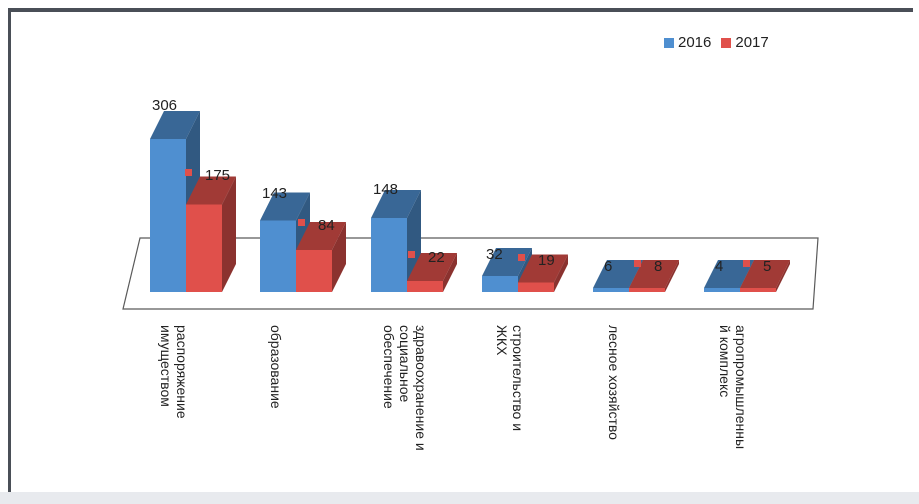 This screenshot has height=504, width=919. I want to click on data-label-2016-3: 32, so click(494, 254).